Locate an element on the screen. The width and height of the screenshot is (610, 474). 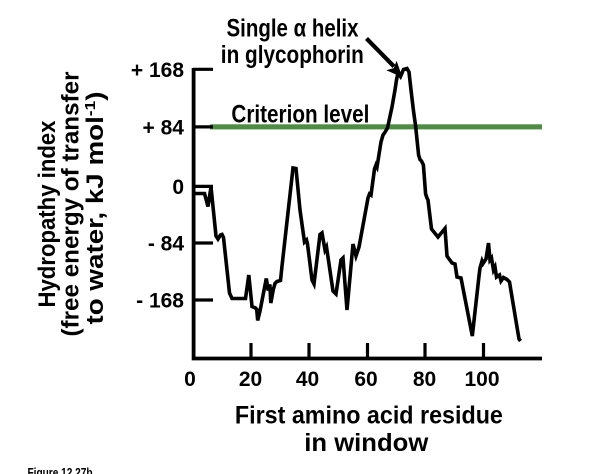
svg-text: Criterion level is located at coordinates (300, 115).